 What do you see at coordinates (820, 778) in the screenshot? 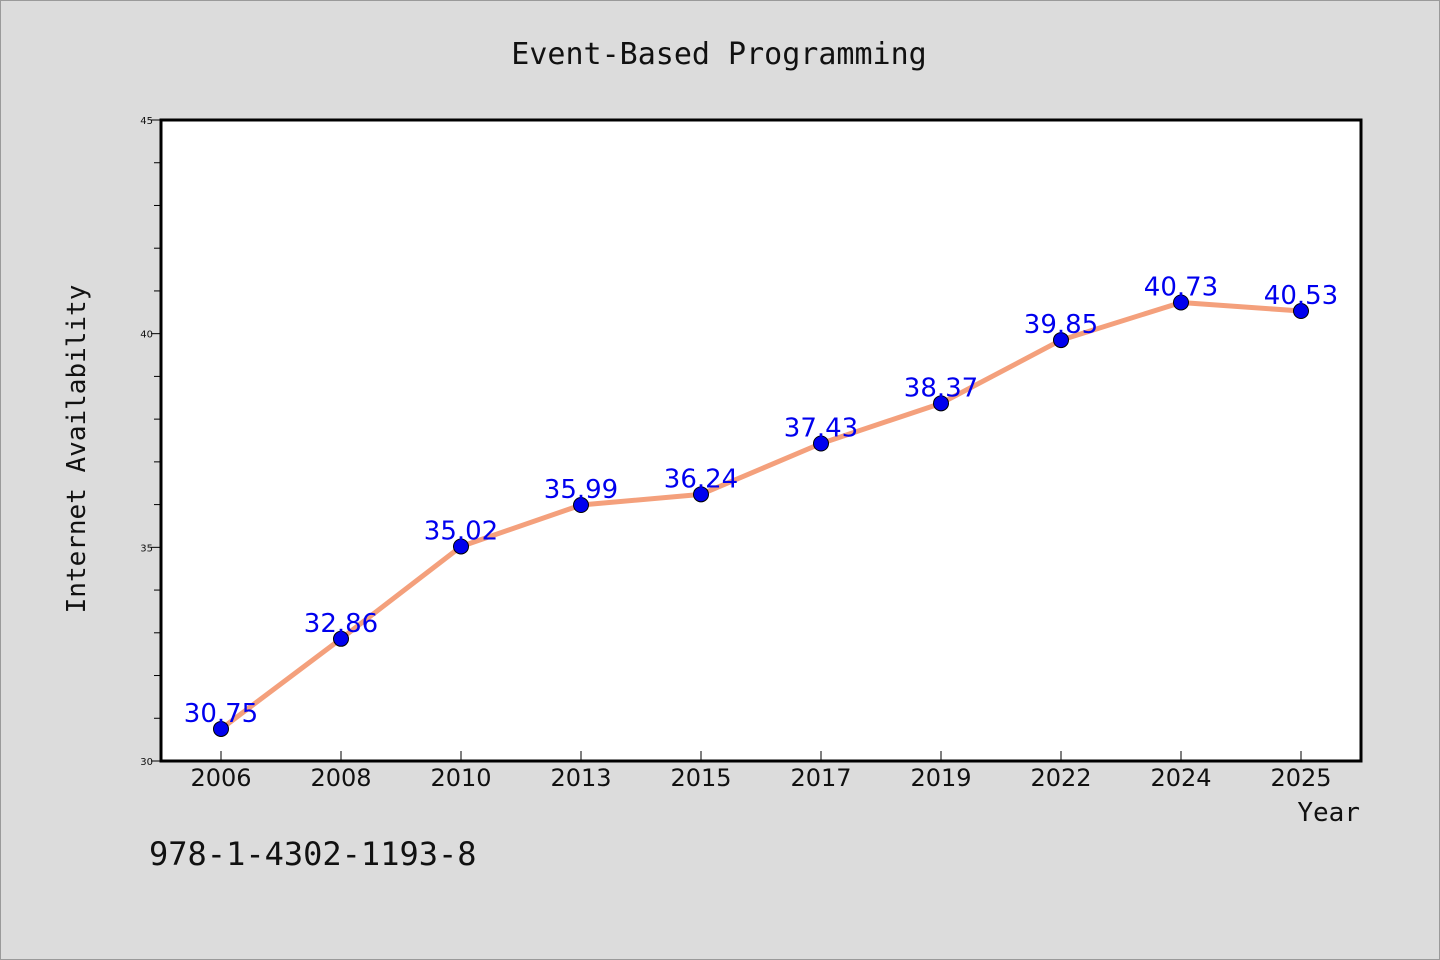
I see `x-tick-label: 2017` at bounding box center [820, 778].